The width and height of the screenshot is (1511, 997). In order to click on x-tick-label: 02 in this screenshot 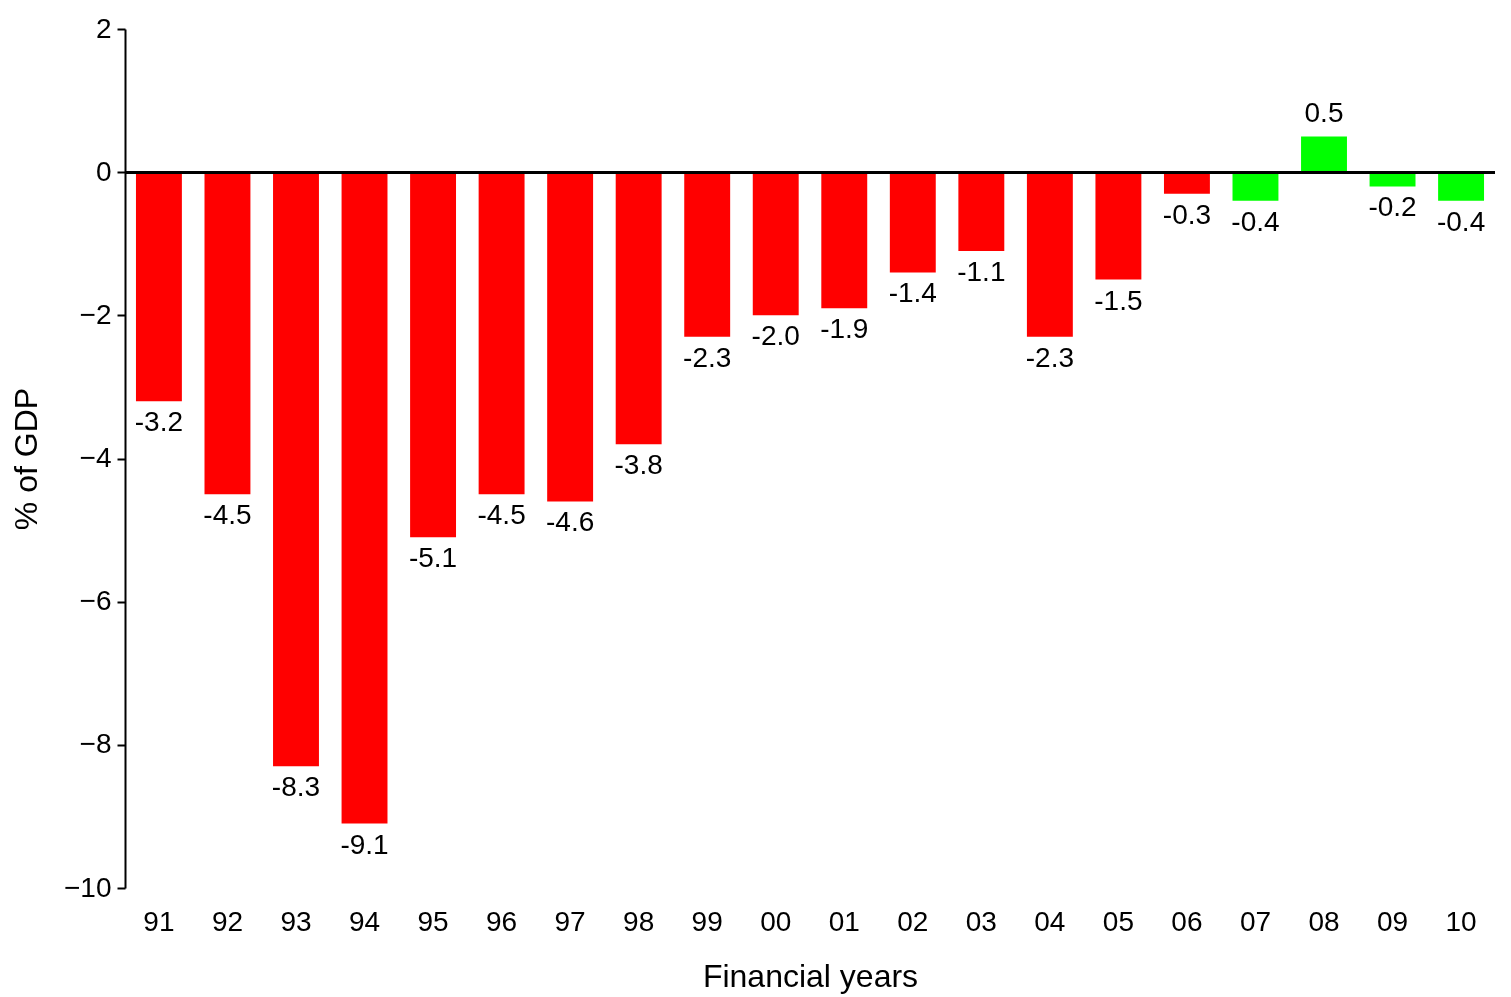, I will do `click(913, 921)`.